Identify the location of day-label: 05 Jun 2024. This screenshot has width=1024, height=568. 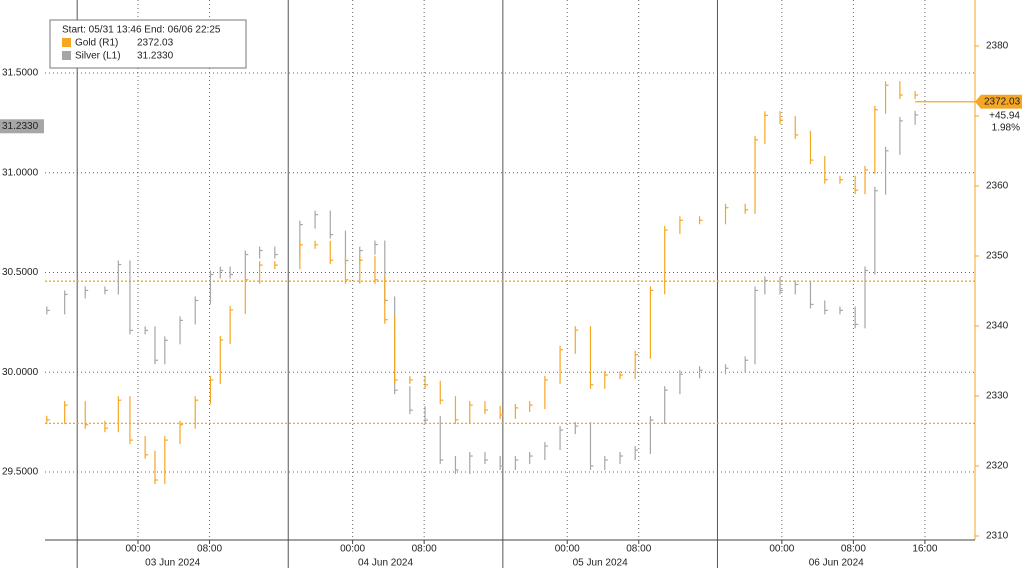
(600, 563).